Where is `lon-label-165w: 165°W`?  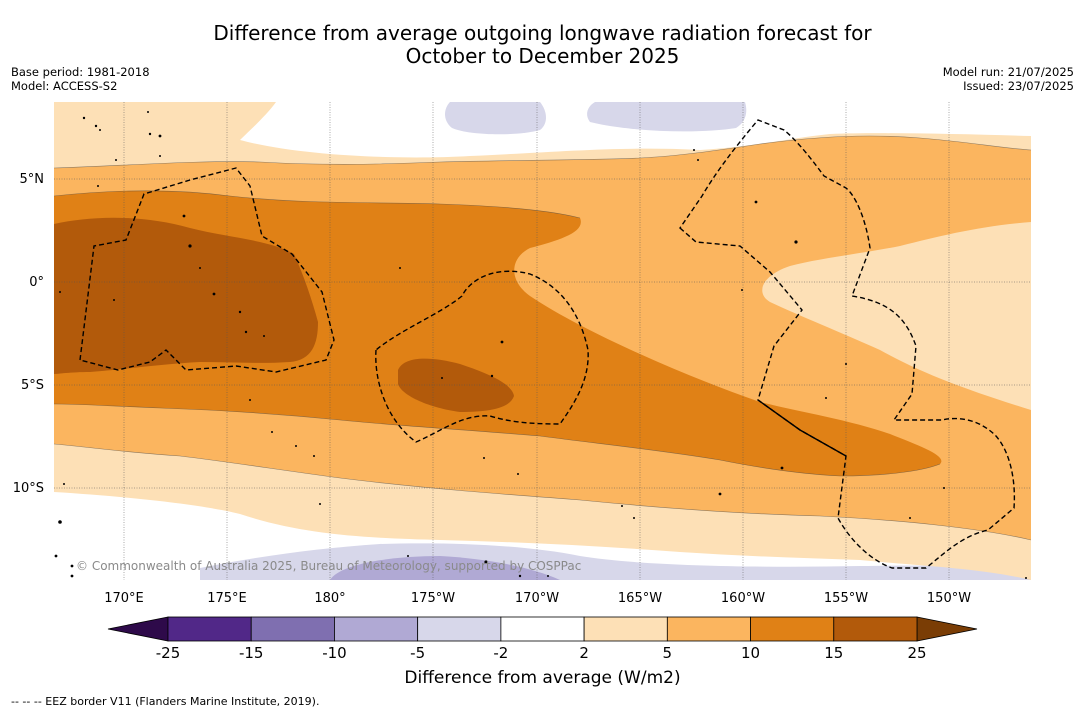
lon-label-165w: 165°W is located at coordinates (640, 598).